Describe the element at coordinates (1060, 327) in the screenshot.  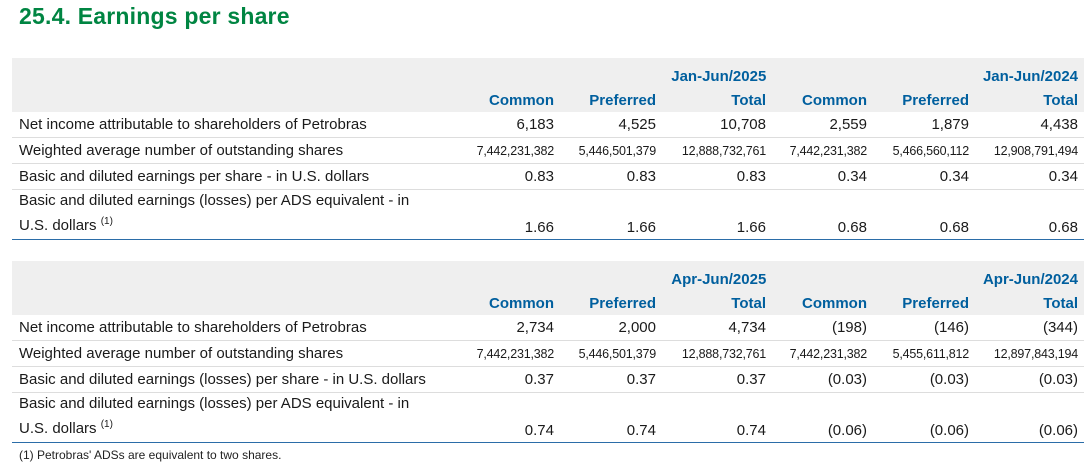
I see `cell-value: (344)` at that location.